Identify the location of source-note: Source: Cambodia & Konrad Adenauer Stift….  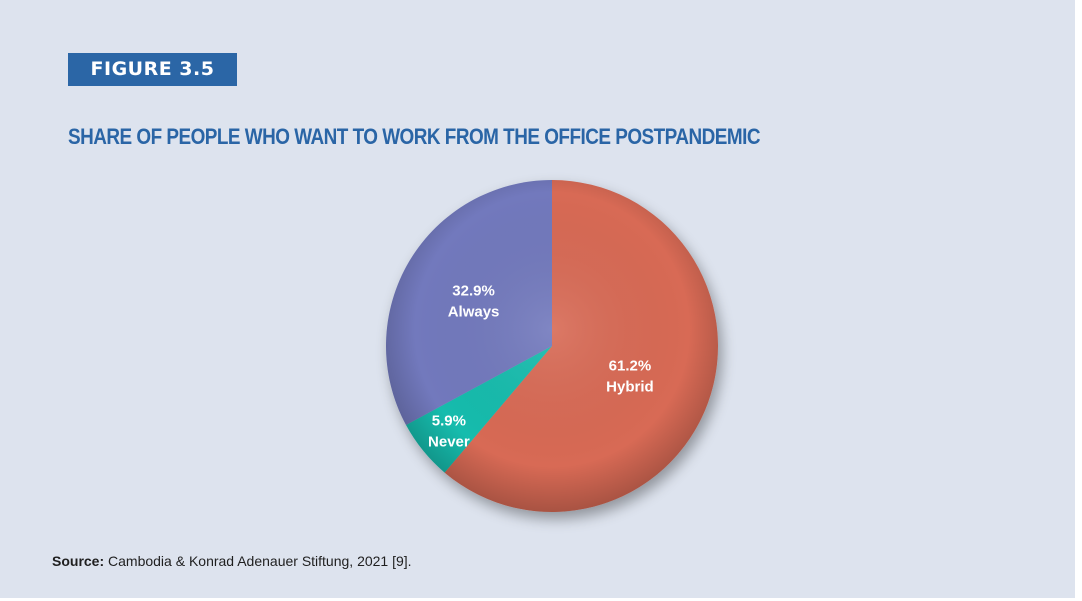
(232, 561).